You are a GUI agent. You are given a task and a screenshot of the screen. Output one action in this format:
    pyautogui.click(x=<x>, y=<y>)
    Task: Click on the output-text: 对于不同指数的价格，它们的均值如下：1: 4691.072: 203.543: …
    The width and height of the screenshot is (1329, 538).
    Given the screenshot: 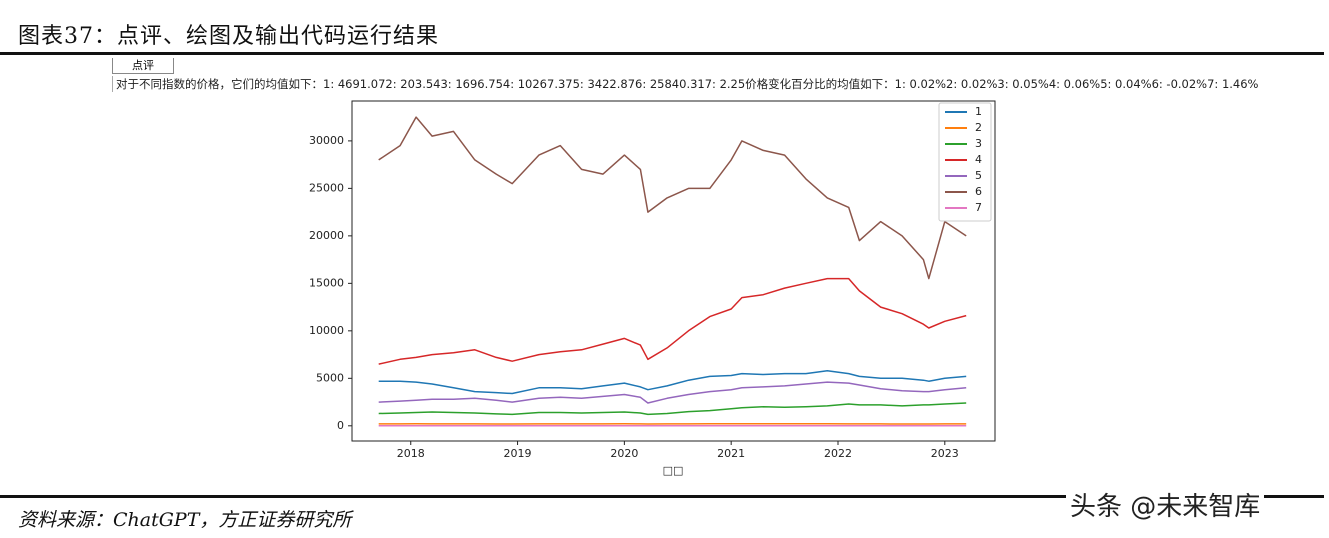 What is the action you would take?
    pyautogui.click(x=685, y=84)
    